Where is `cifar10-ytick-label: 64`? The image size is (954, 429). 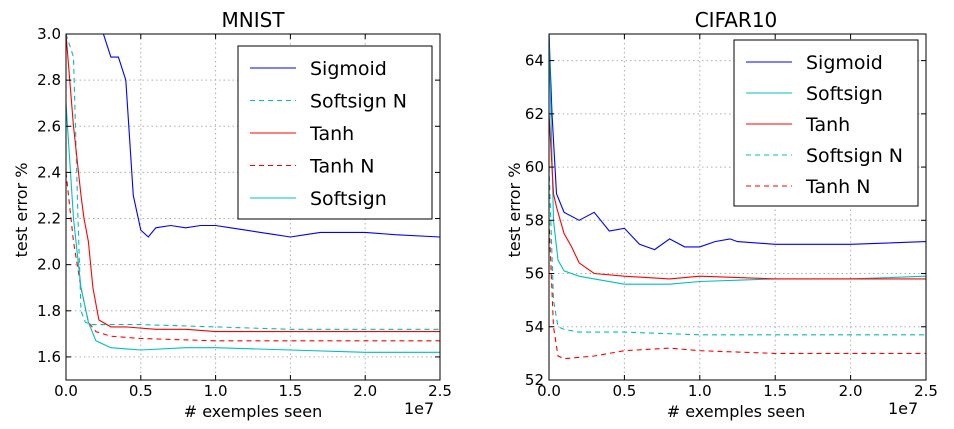
cifar10-ytick-label: 64 is located at coordinates (534, 61).